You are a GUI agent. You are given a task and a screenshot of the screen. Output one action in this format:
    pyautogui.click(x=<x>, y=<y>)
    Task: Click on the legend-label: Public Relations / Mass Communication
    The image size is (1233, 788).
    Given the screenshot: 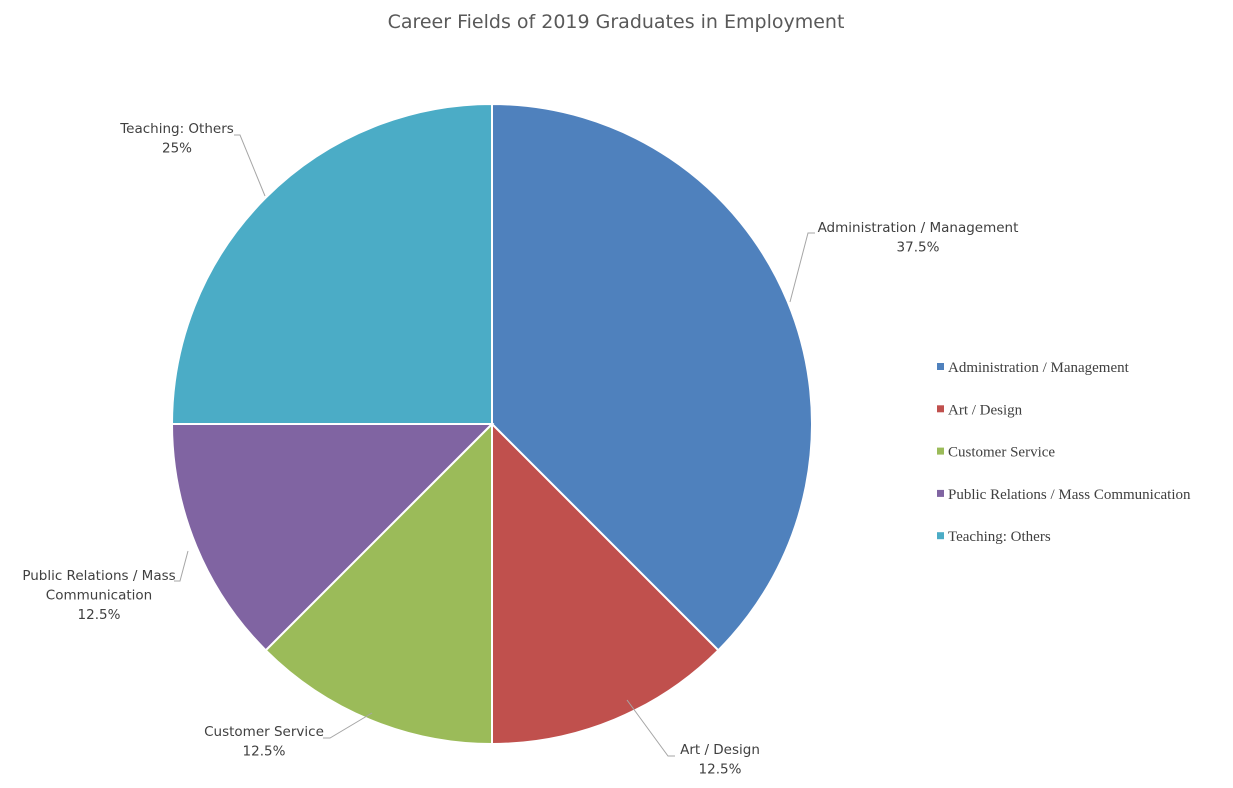 What is the action you would take?
    pyautogui.click(x=1069, y=495)
    